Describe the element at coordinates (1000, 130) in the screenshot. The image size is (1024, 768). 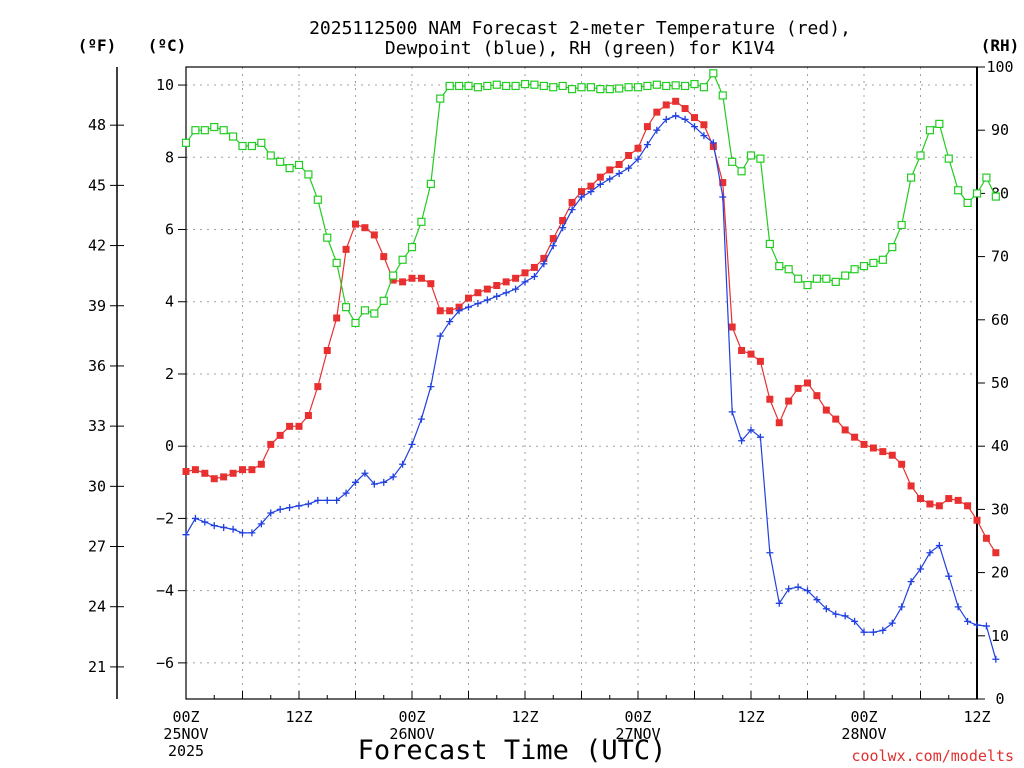
I see `rh-tick-label: 90` at that location.